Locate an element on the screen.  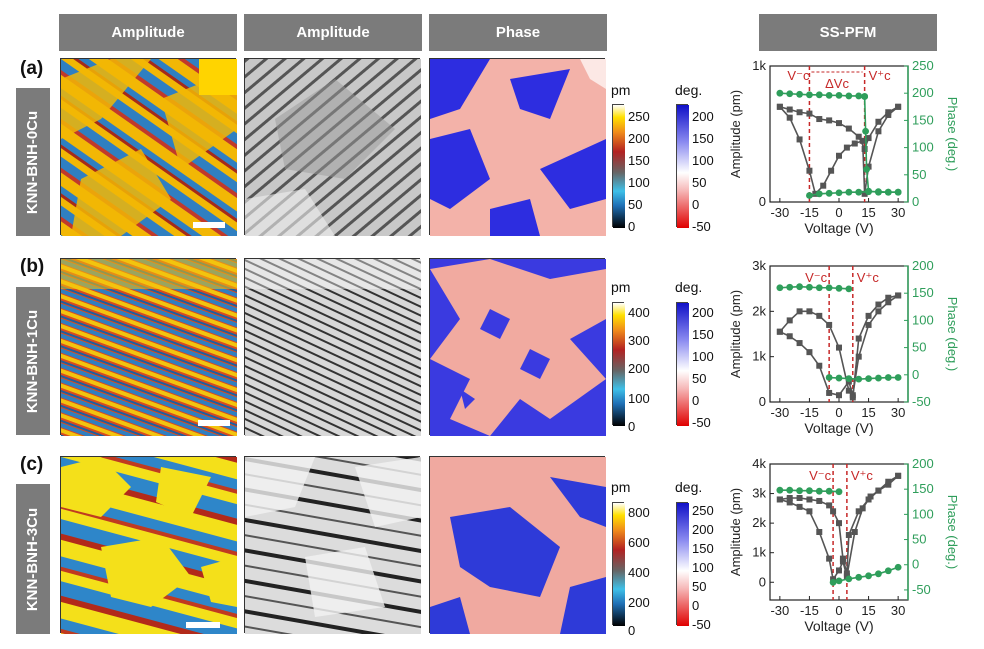
phase-unit-a: deg. is located at coordinates (689, 90).